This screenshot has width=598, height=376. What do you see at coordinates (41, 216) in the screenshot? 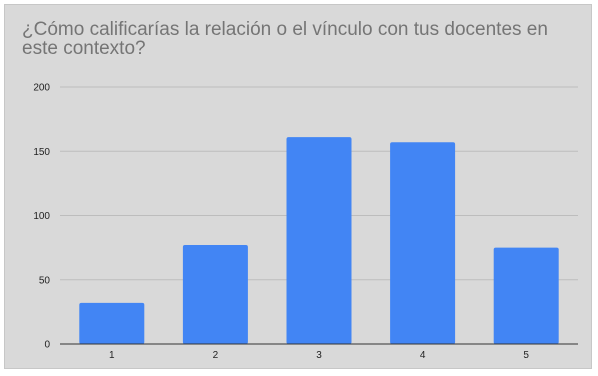
I see `y-tick-label: 100` at bounding box center [41, 216].